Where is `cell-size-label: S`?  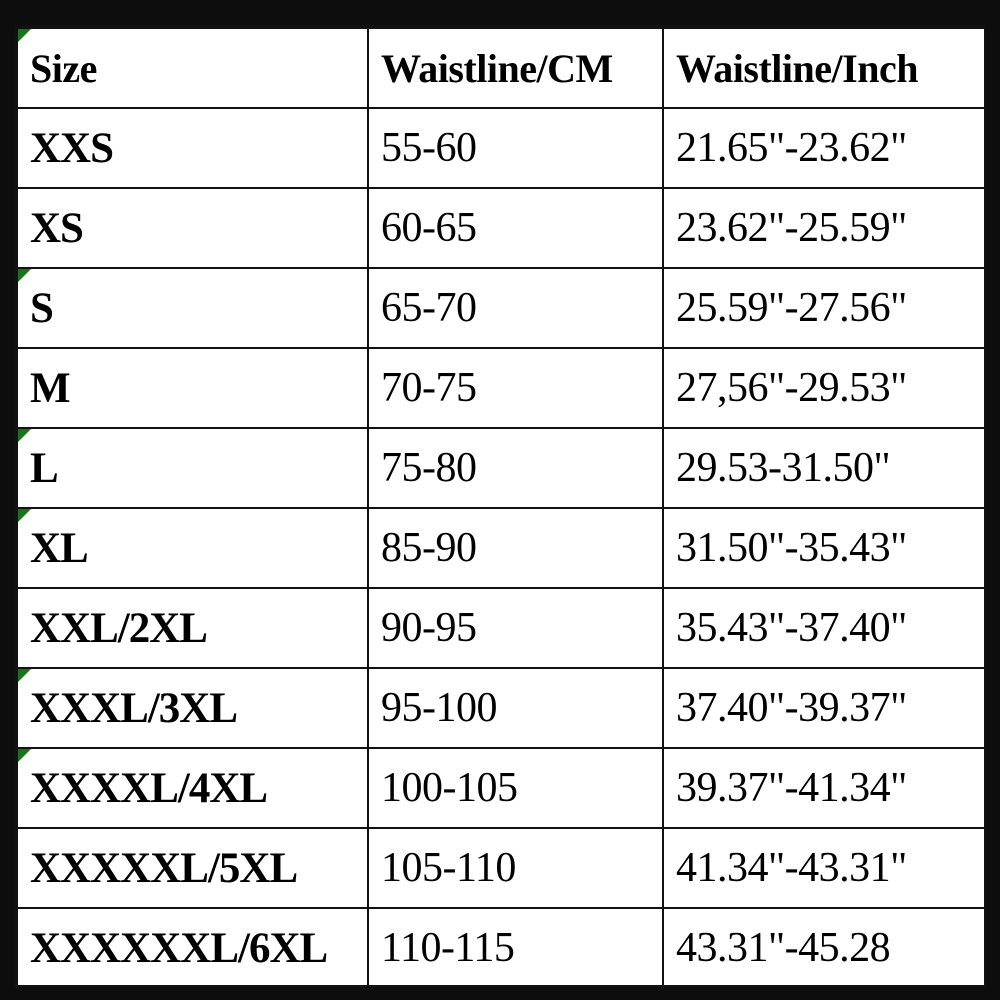 cell-size-label: S is located at coordinates (42, 308).